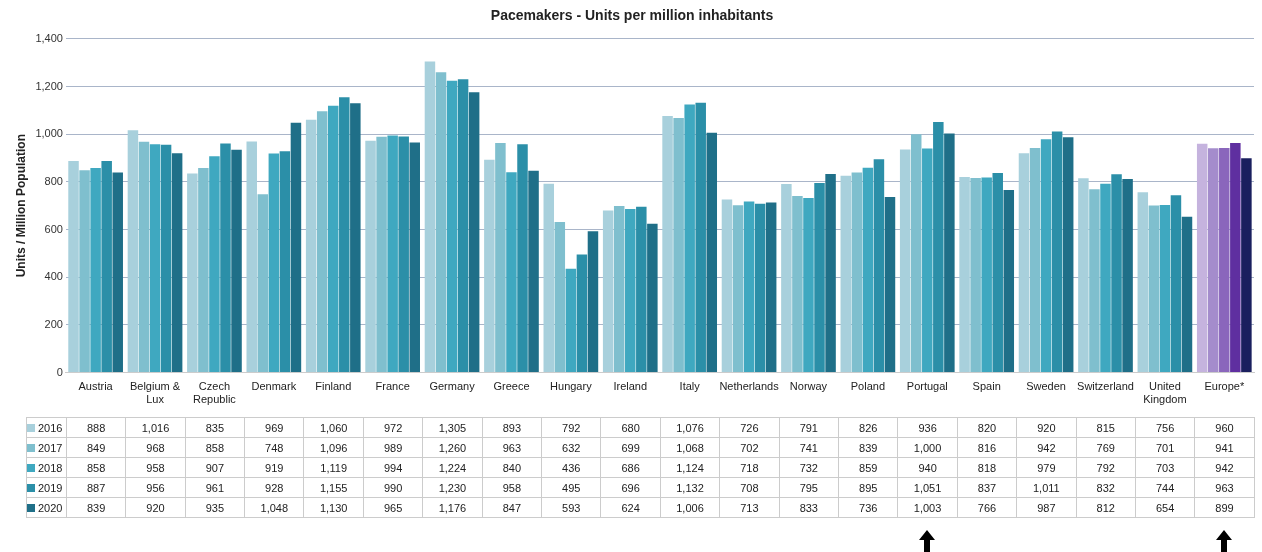 This screenshot has height=552, width=1262. What do you see at coordinates (512, 507) in the screenshot?
I see `data-label: 847` at bounding box center [512, 507].